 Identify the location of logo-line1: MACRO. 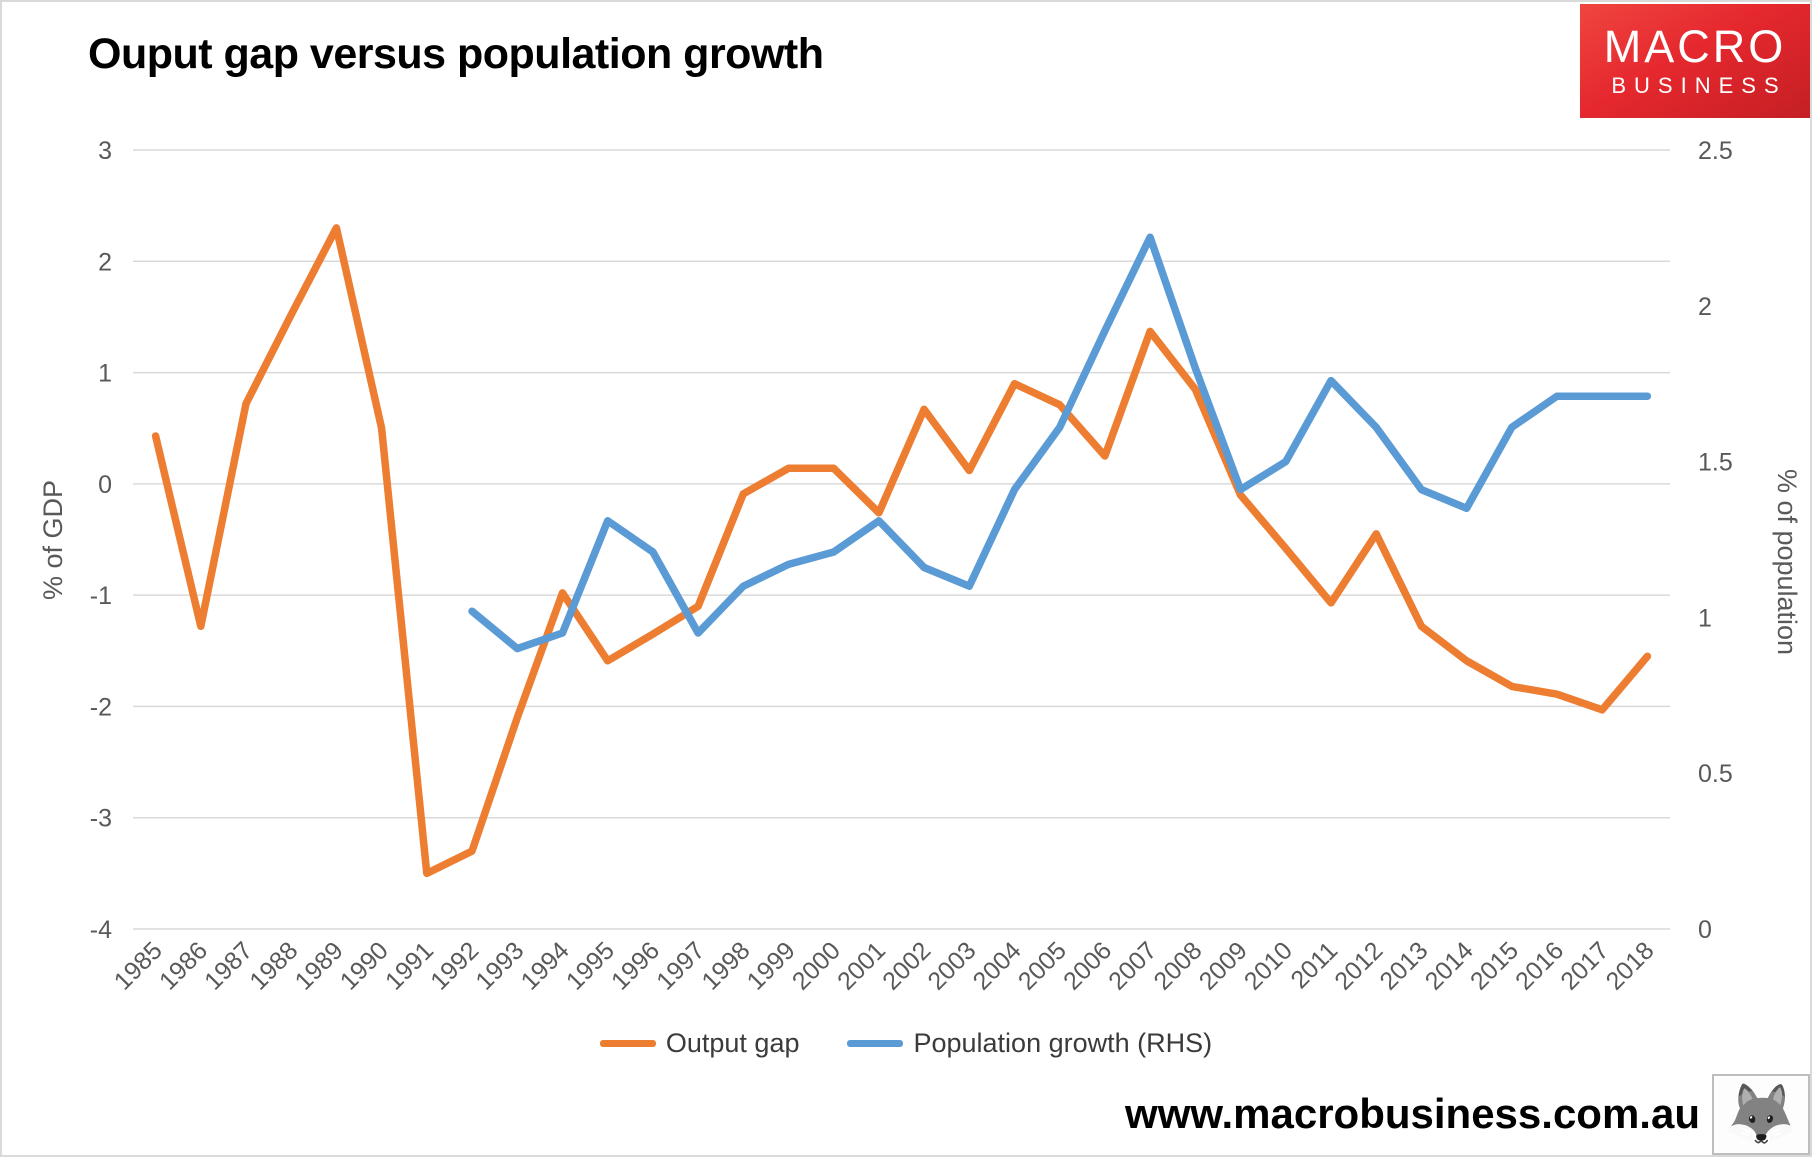
(1695, 46).